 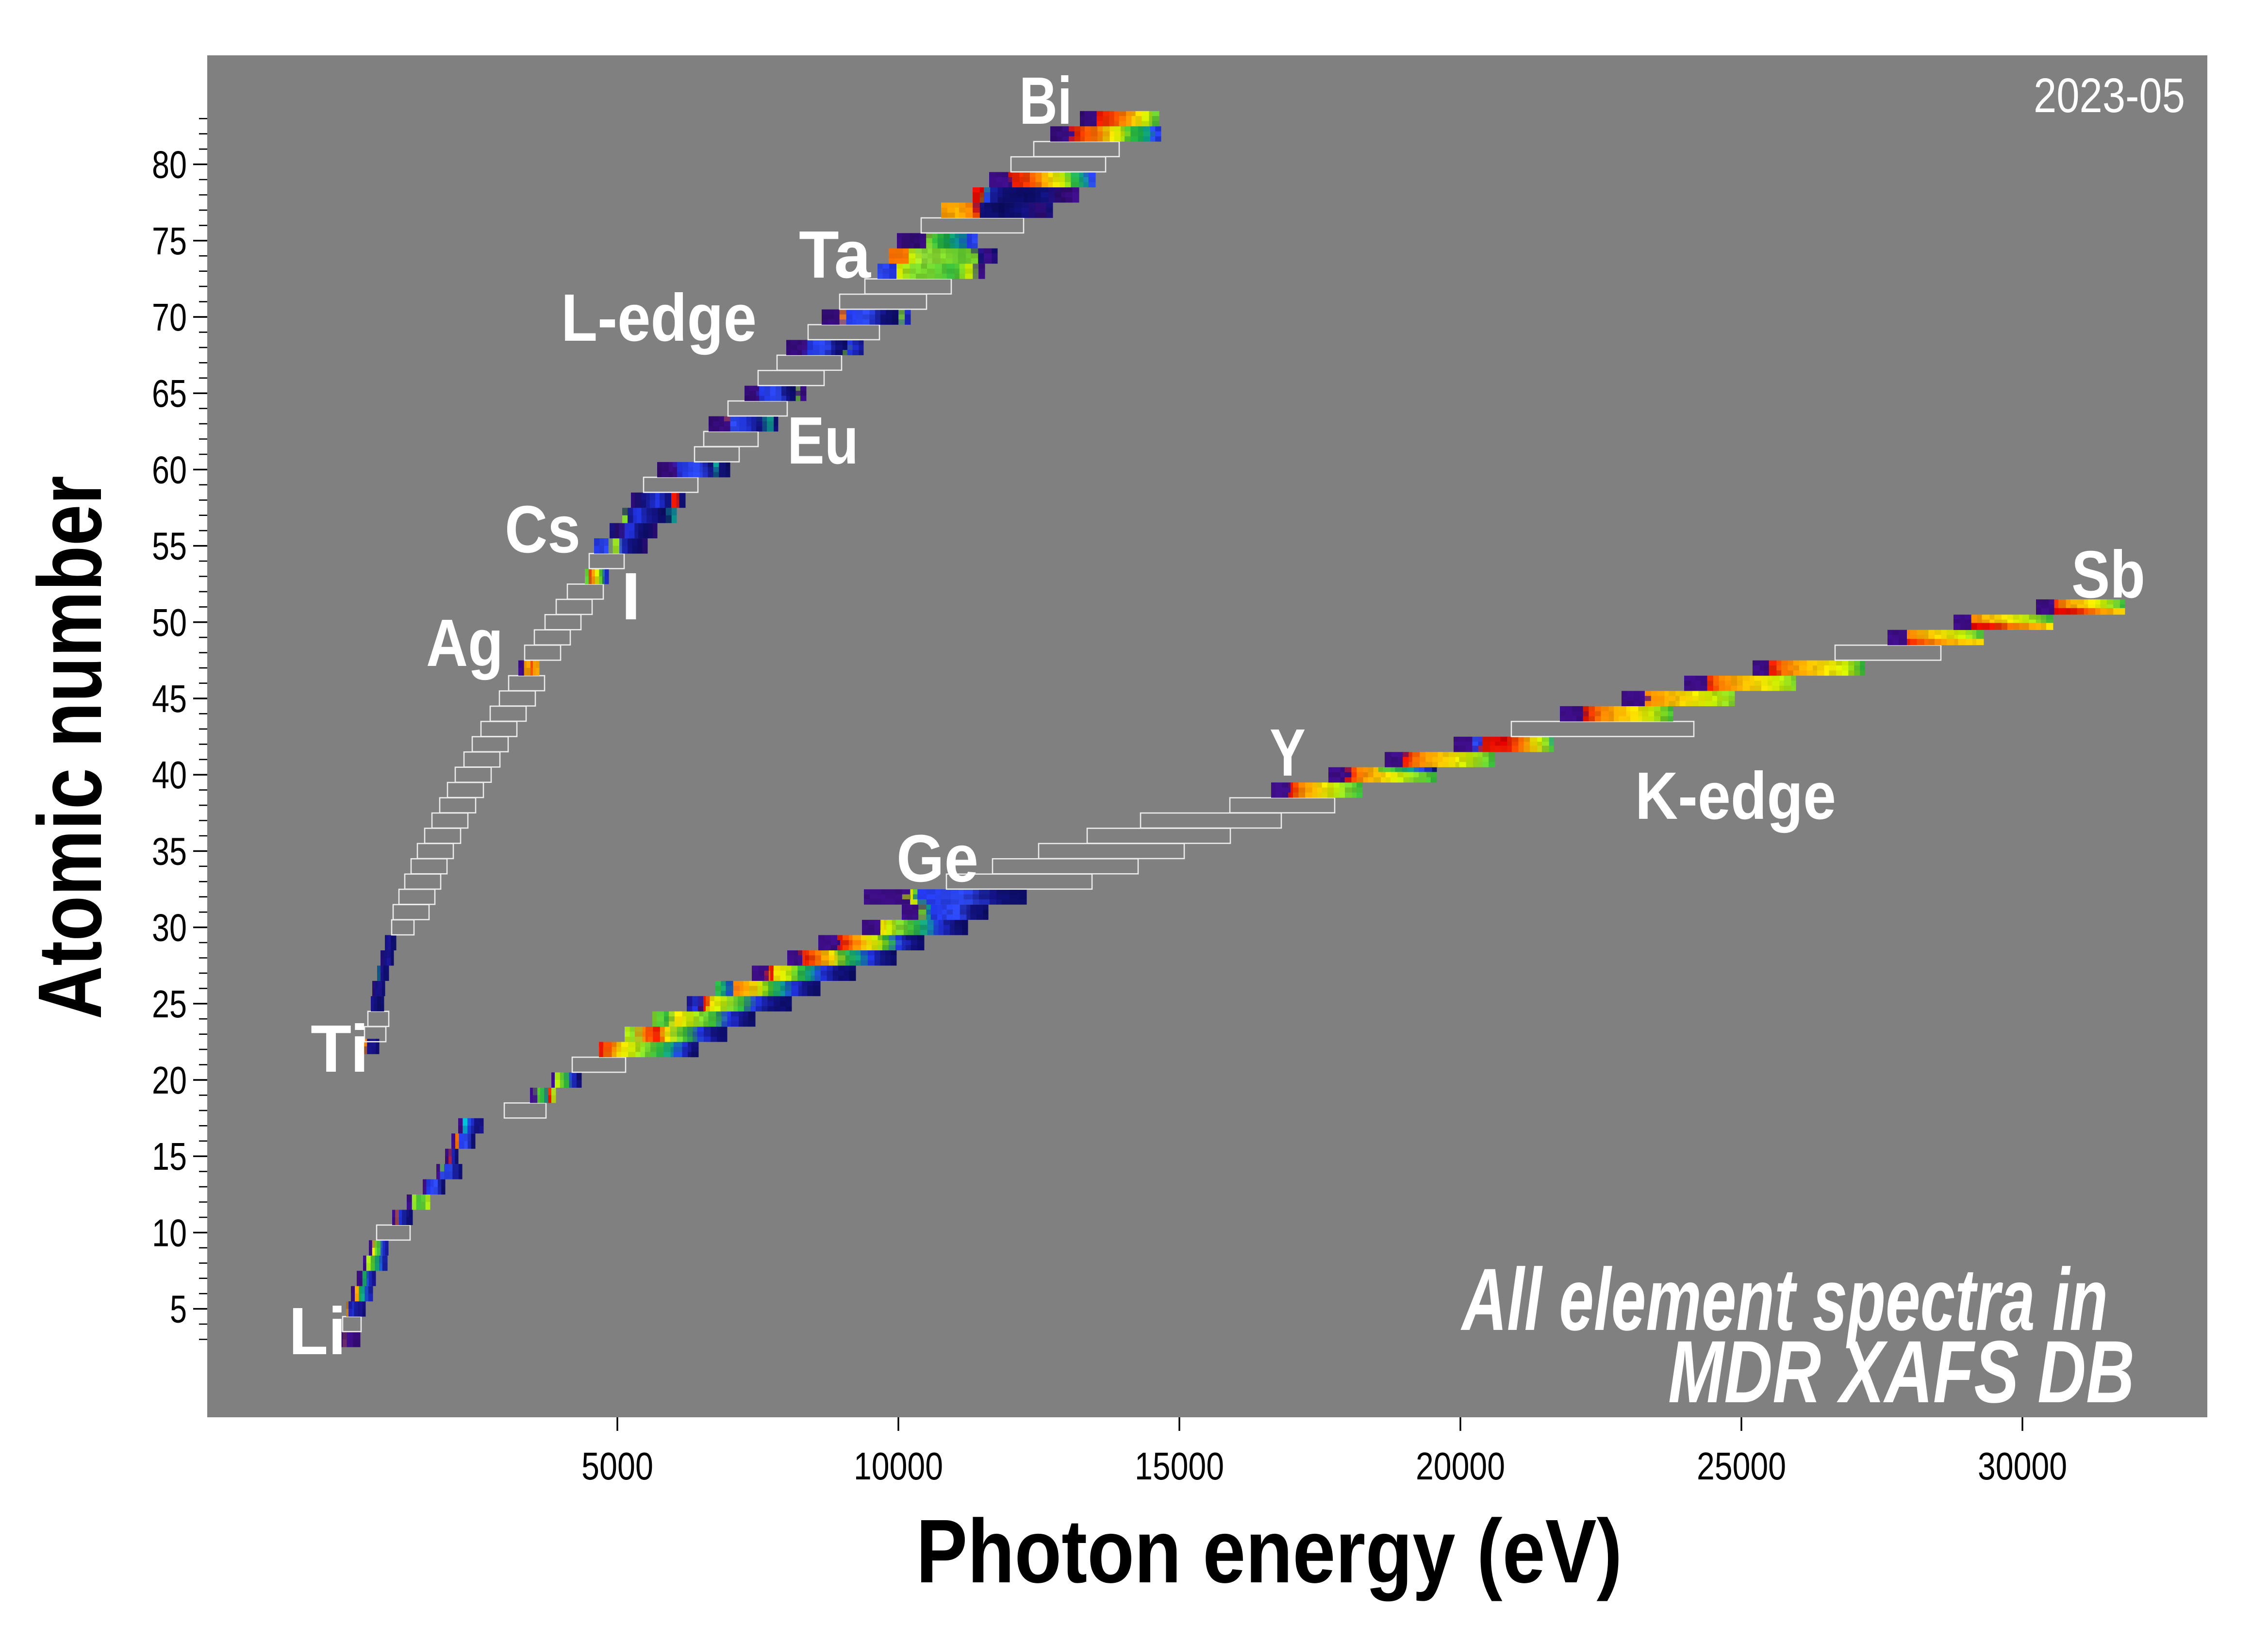 I want to click on svg-text: Sb, so click(x=2108, y=574).